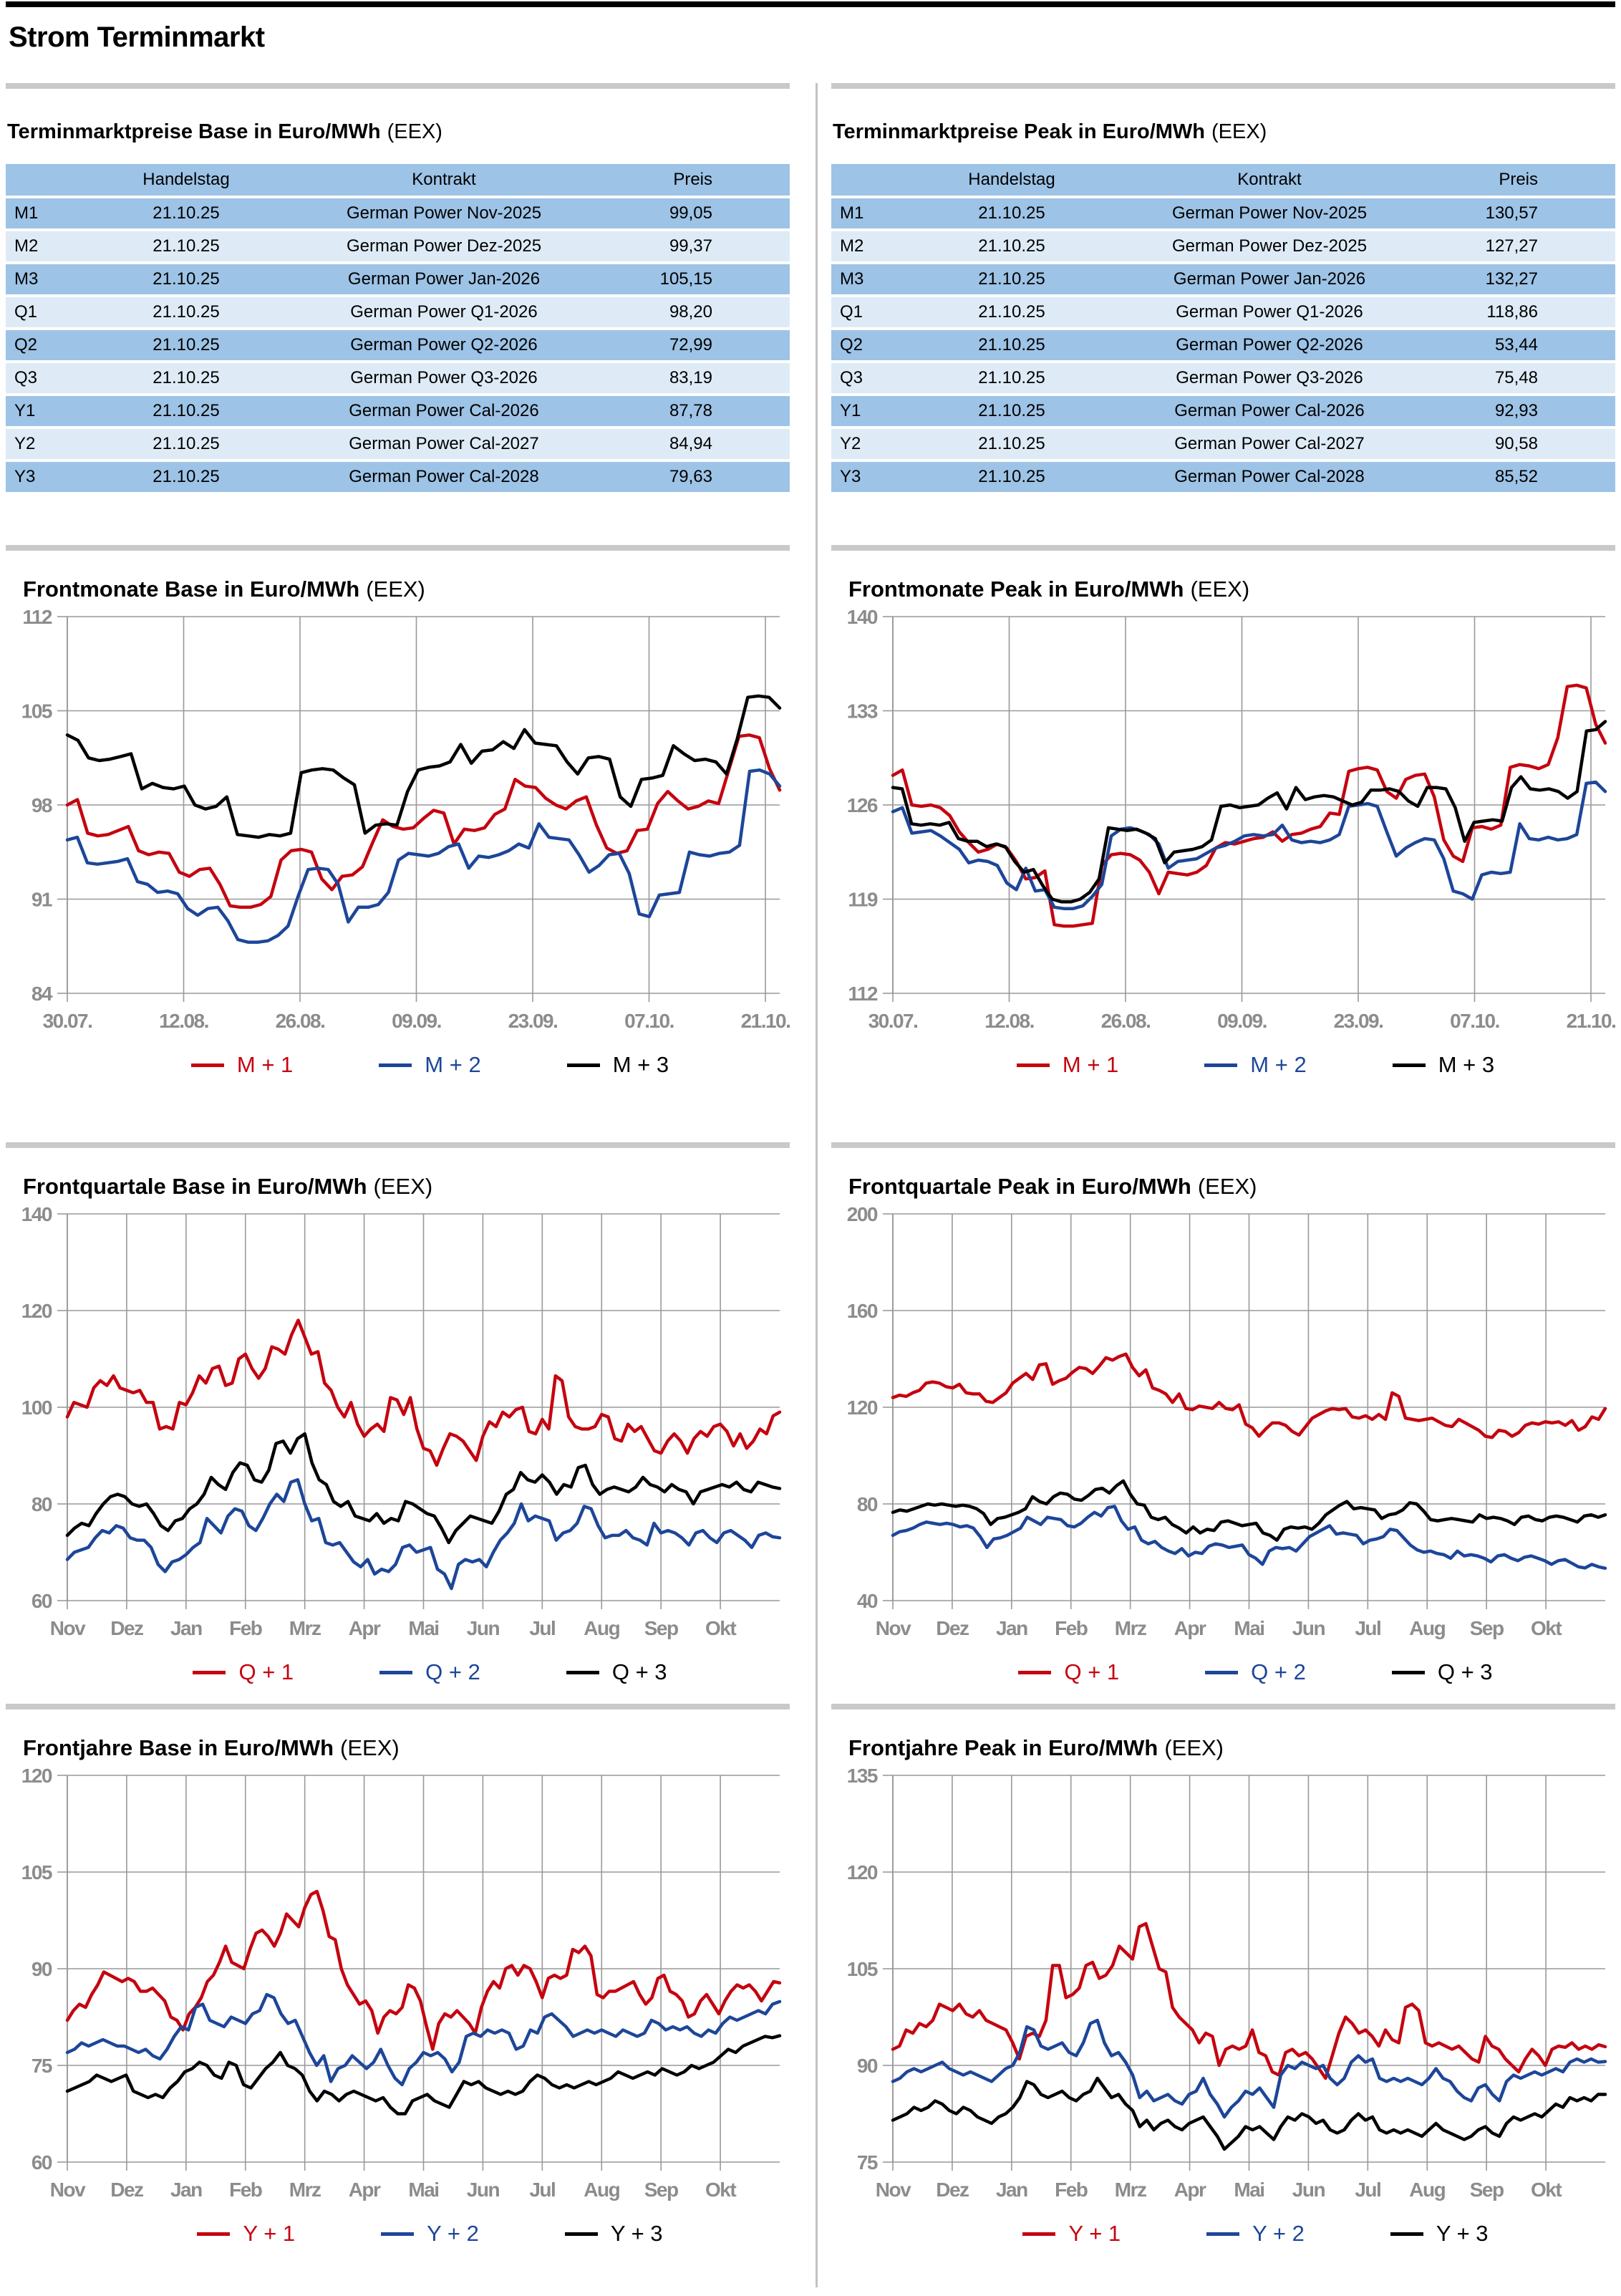 The image size is (1621, 2296). I want to click on table-row: Y3 21.10.25 German Power Cal-2028 85,52, so click(1223, 477).